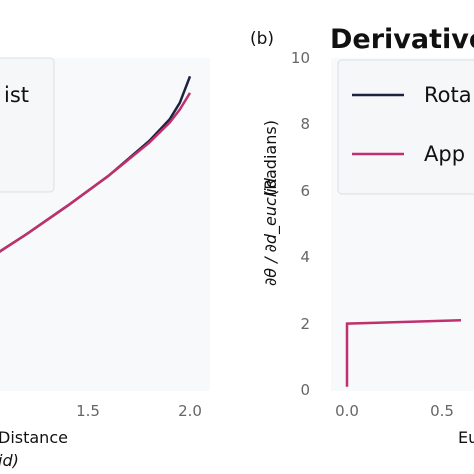 This screenshot has width=474, height=474. I want to click on left-legend: ist, so click(27, 125).